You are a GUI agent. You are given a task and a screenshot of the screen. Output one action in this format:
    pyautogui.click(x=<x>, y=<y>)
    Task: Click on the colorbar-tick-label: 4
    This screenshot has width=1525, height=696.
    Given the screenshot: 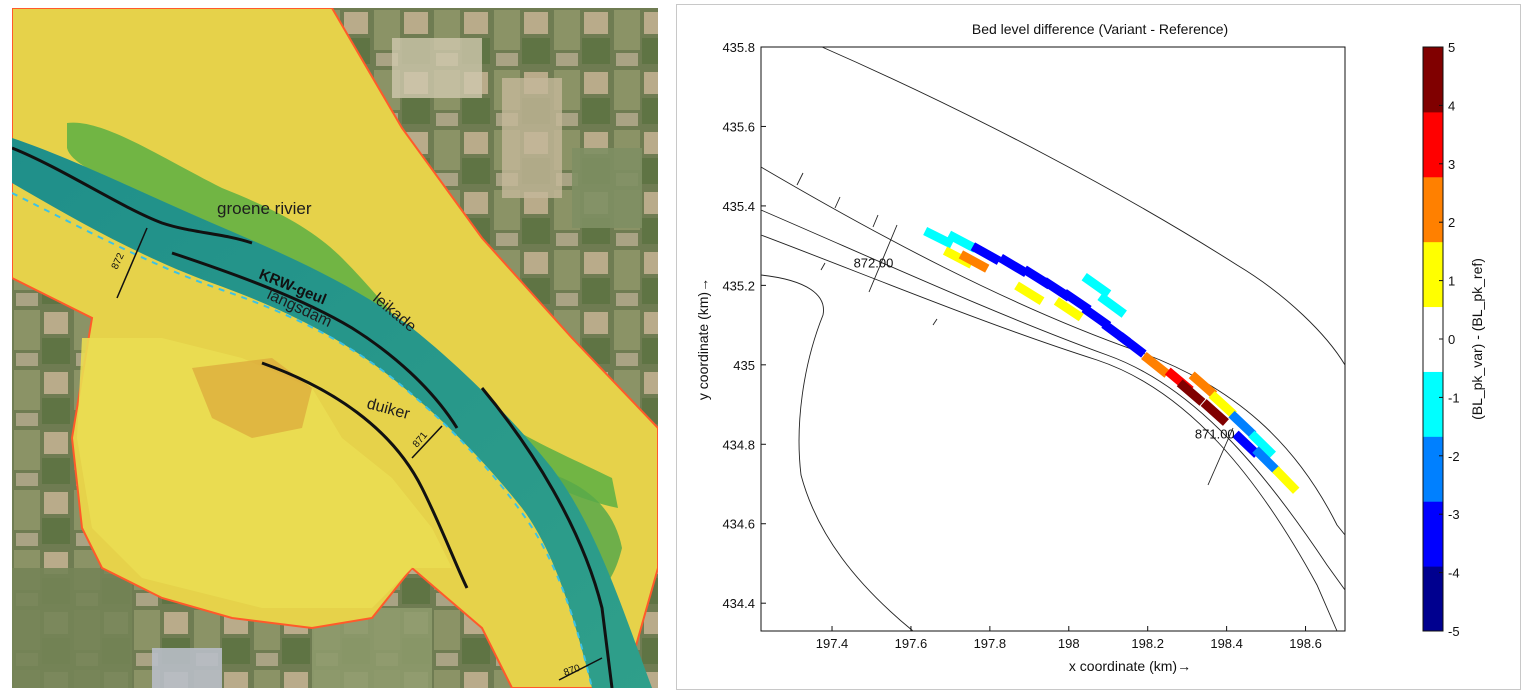 What is the action you would take?
    pyautogui.click(x=1451, y=105)
    